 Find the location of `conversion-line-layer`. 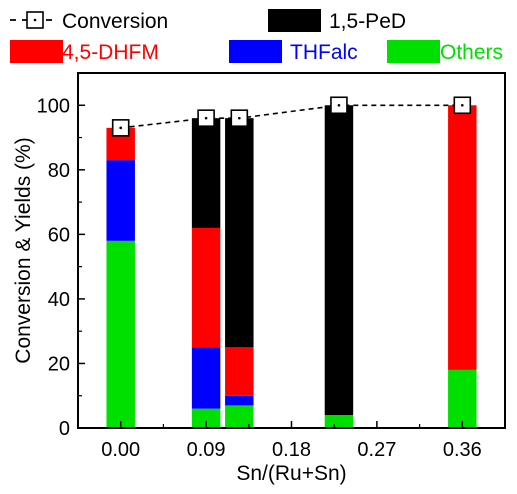

conversion-line-layer is located at coordinates (291, 116).